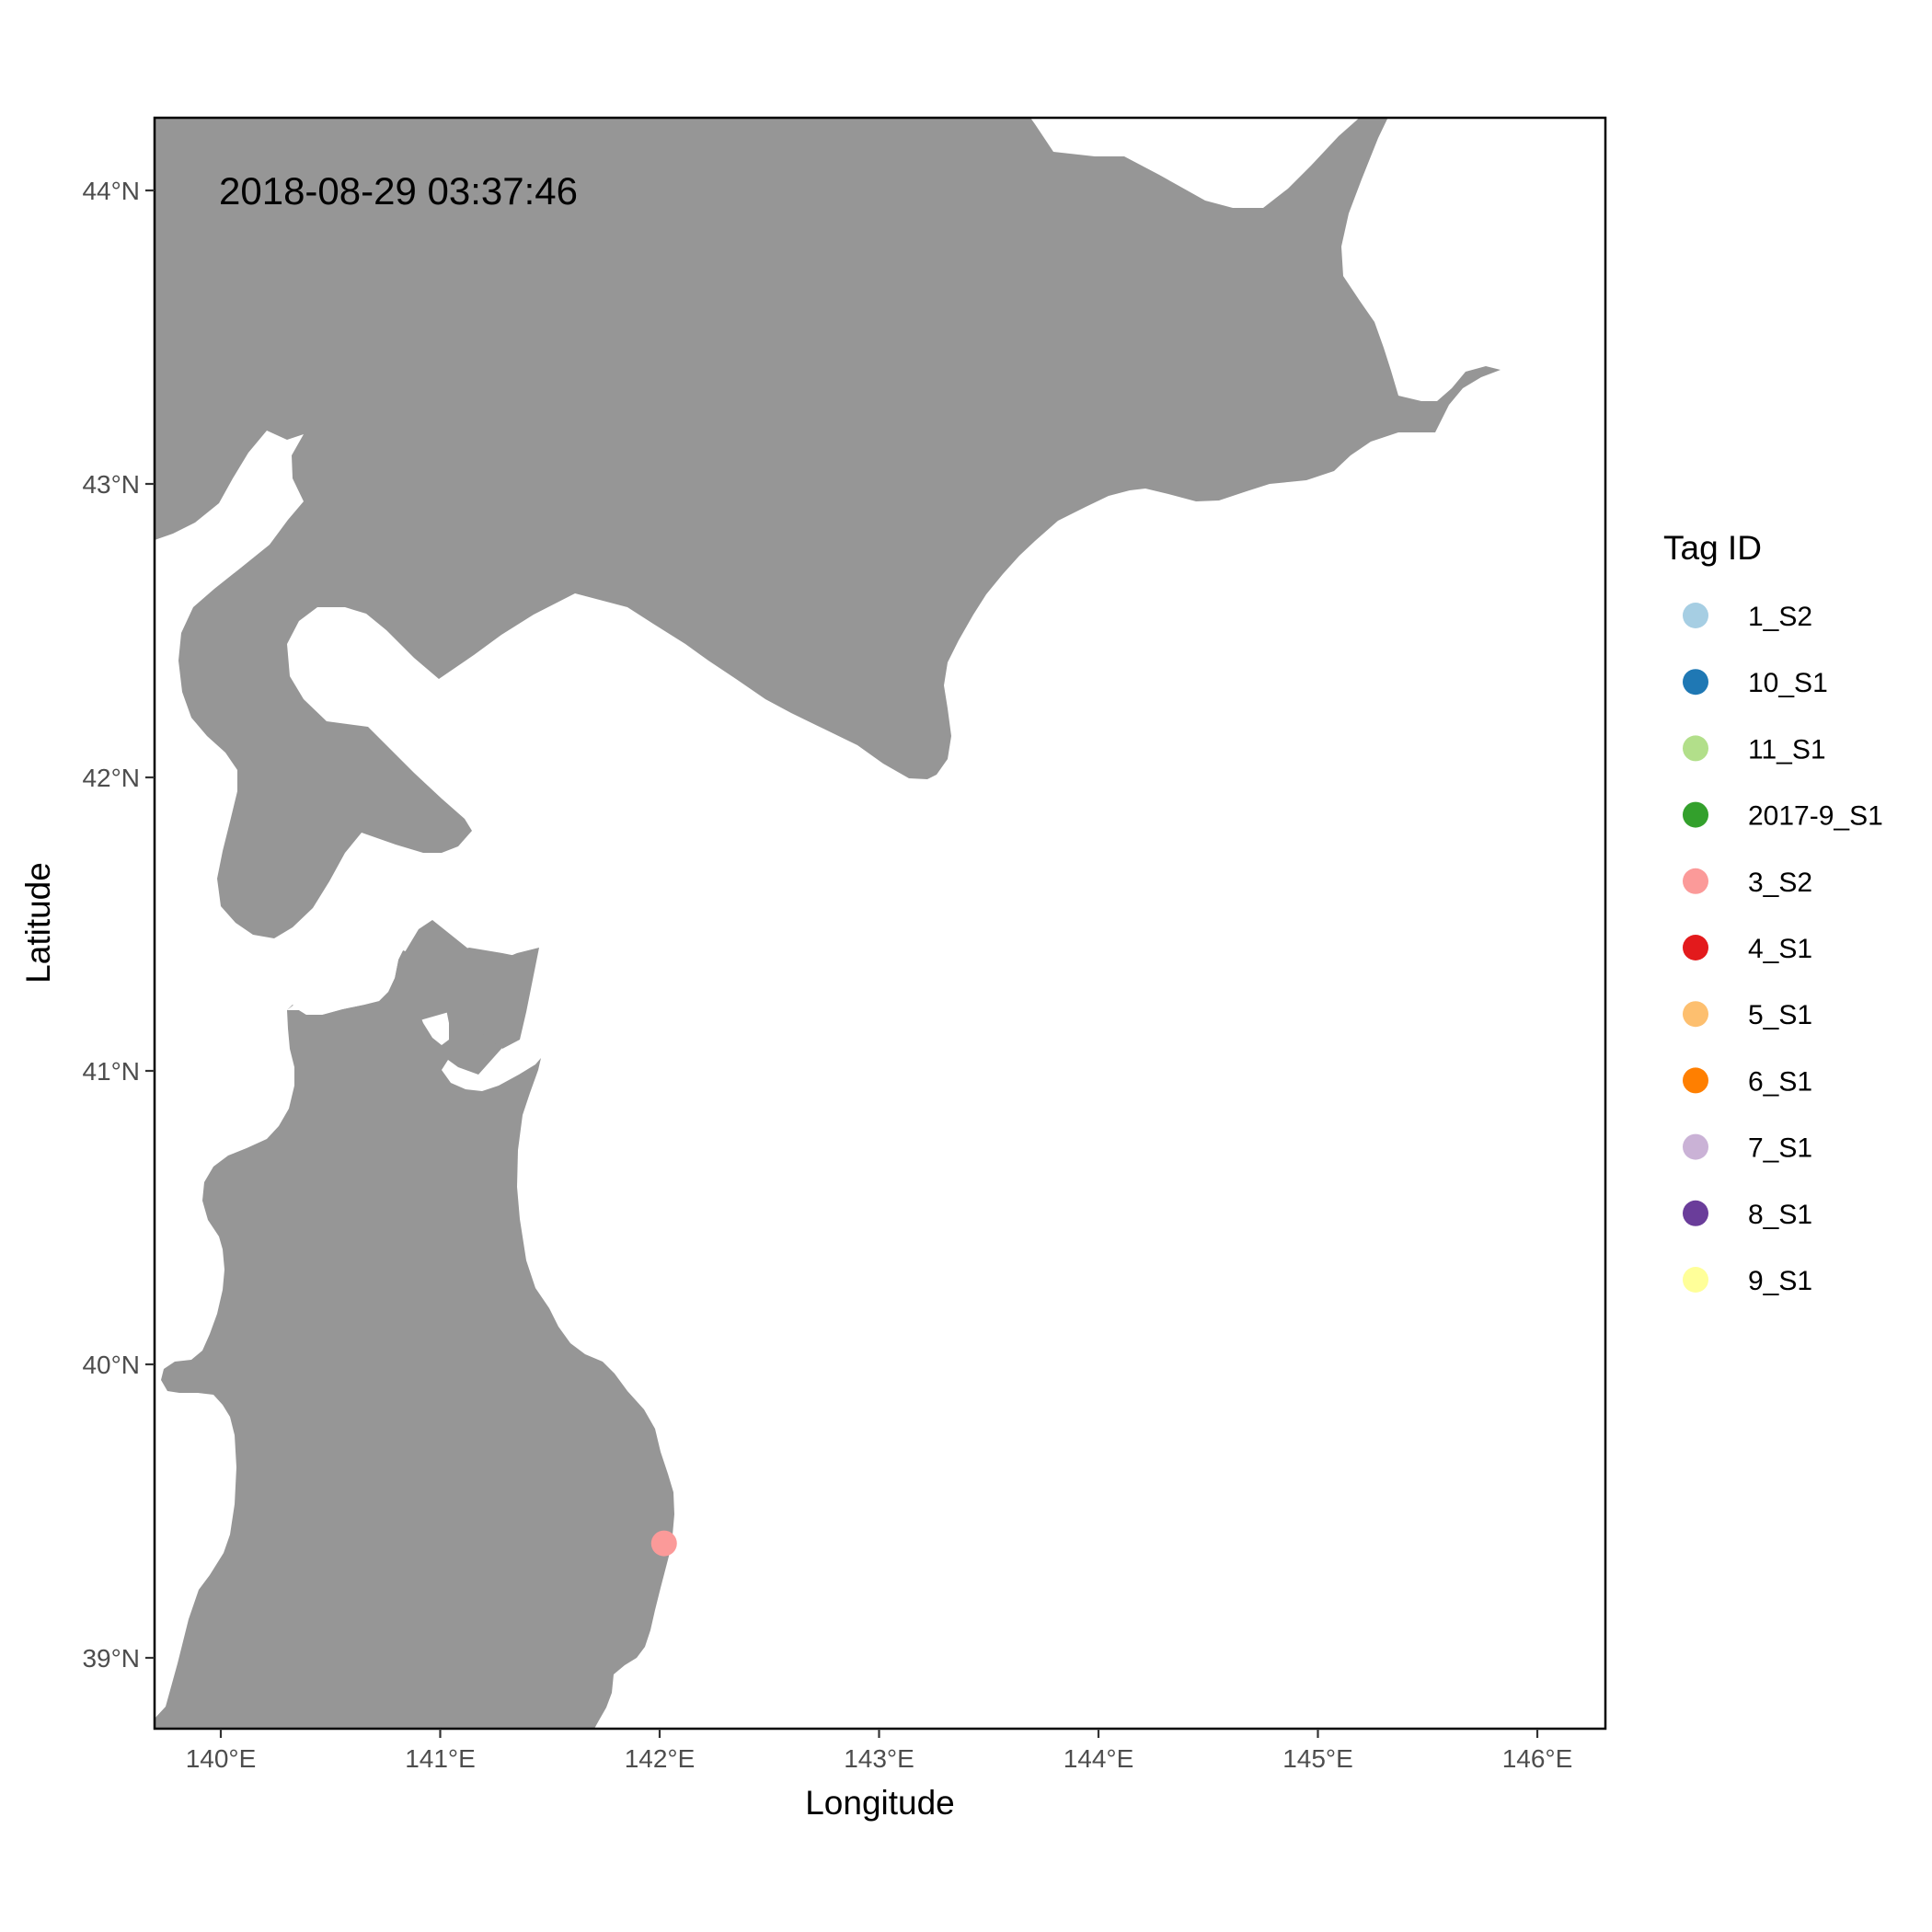 The width and height of the screenshot is (1932, 1932). Describe the element at coordinates (1695, 814) in the screenshot. I see `legend-key-2017-9_S1` at that location.